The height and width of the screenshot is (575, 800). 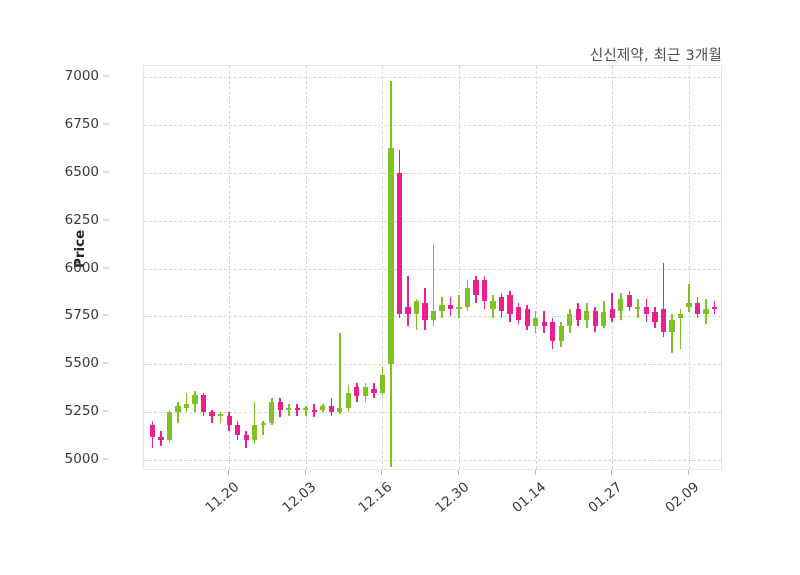 I want to click on y-axis-tick-label: 6750, so click(x=81, y=124).